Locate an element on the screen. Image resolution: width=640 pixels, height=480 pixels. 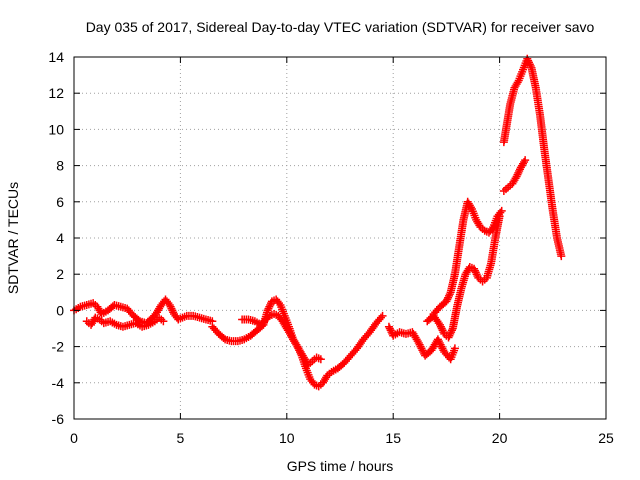
y-tick-label: -6 is located at coordinates (58, 419).